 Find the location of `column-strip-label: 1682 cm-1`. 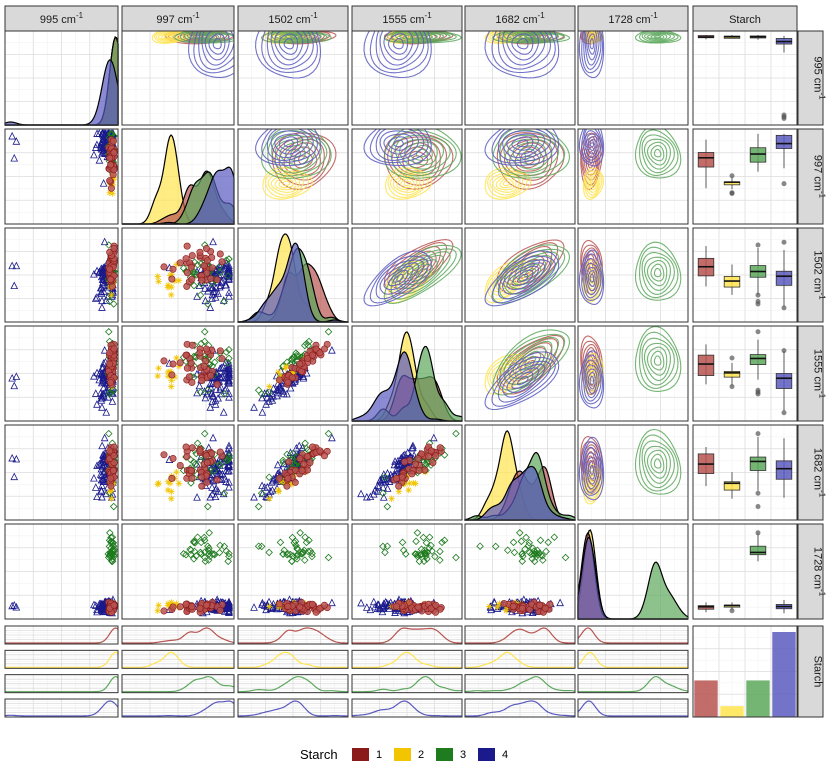

column-strip-label: 1682 cm-1 is located at coordinates (520, 18).